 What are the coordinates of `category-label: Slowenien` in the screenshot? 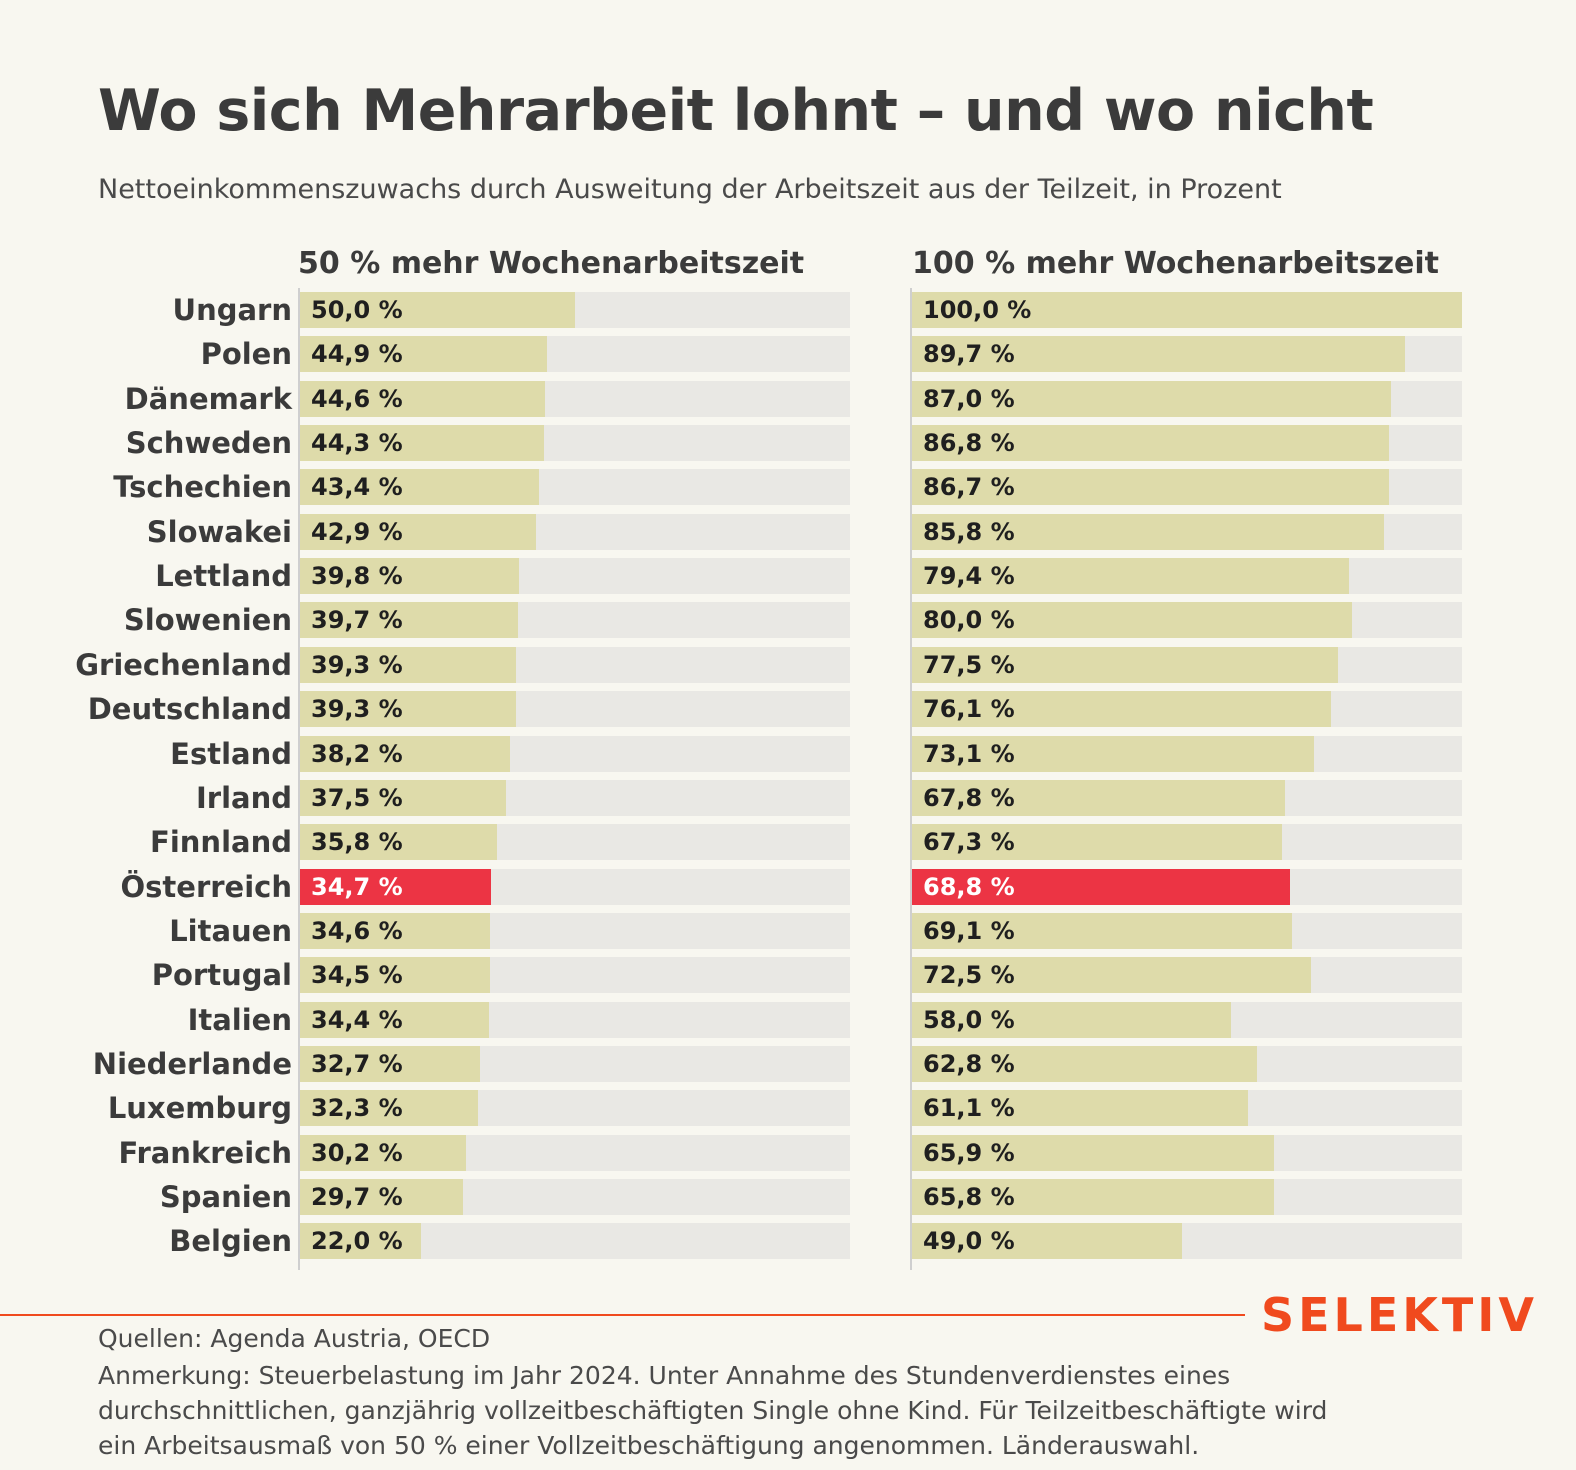 It's located at (207, 620).